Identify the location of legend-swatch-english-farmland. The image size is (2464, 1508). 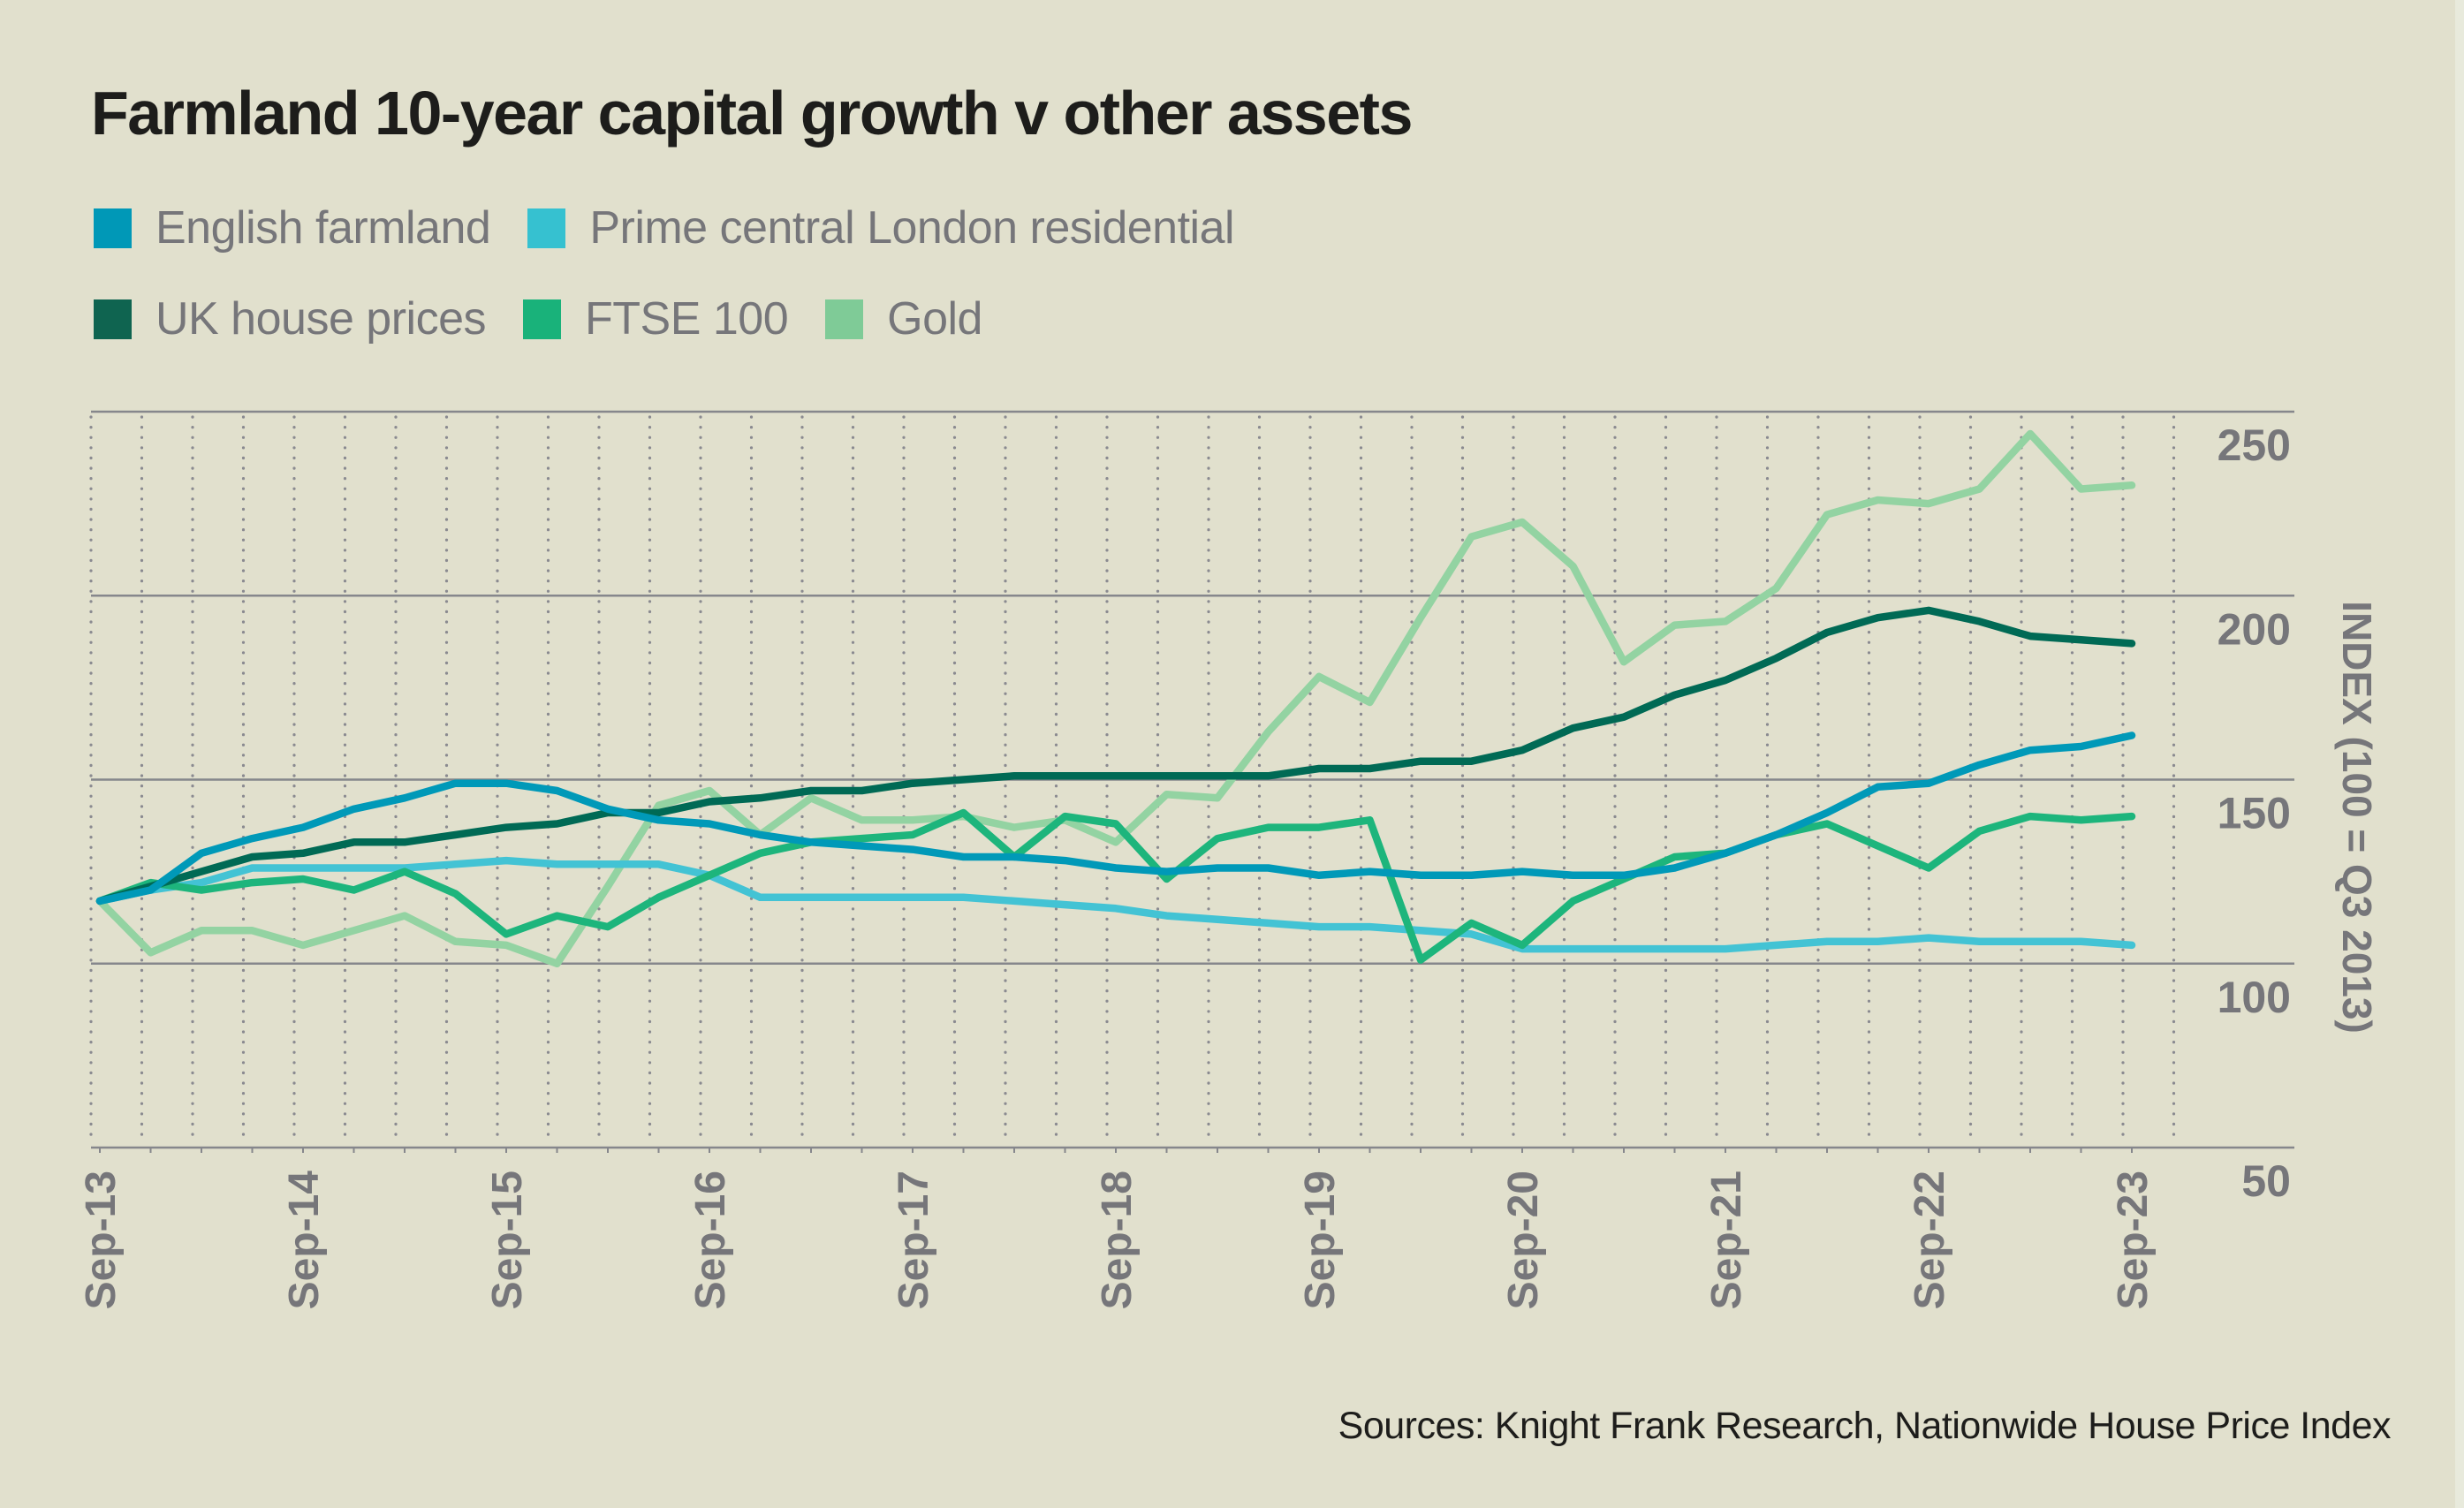
(113, 228).